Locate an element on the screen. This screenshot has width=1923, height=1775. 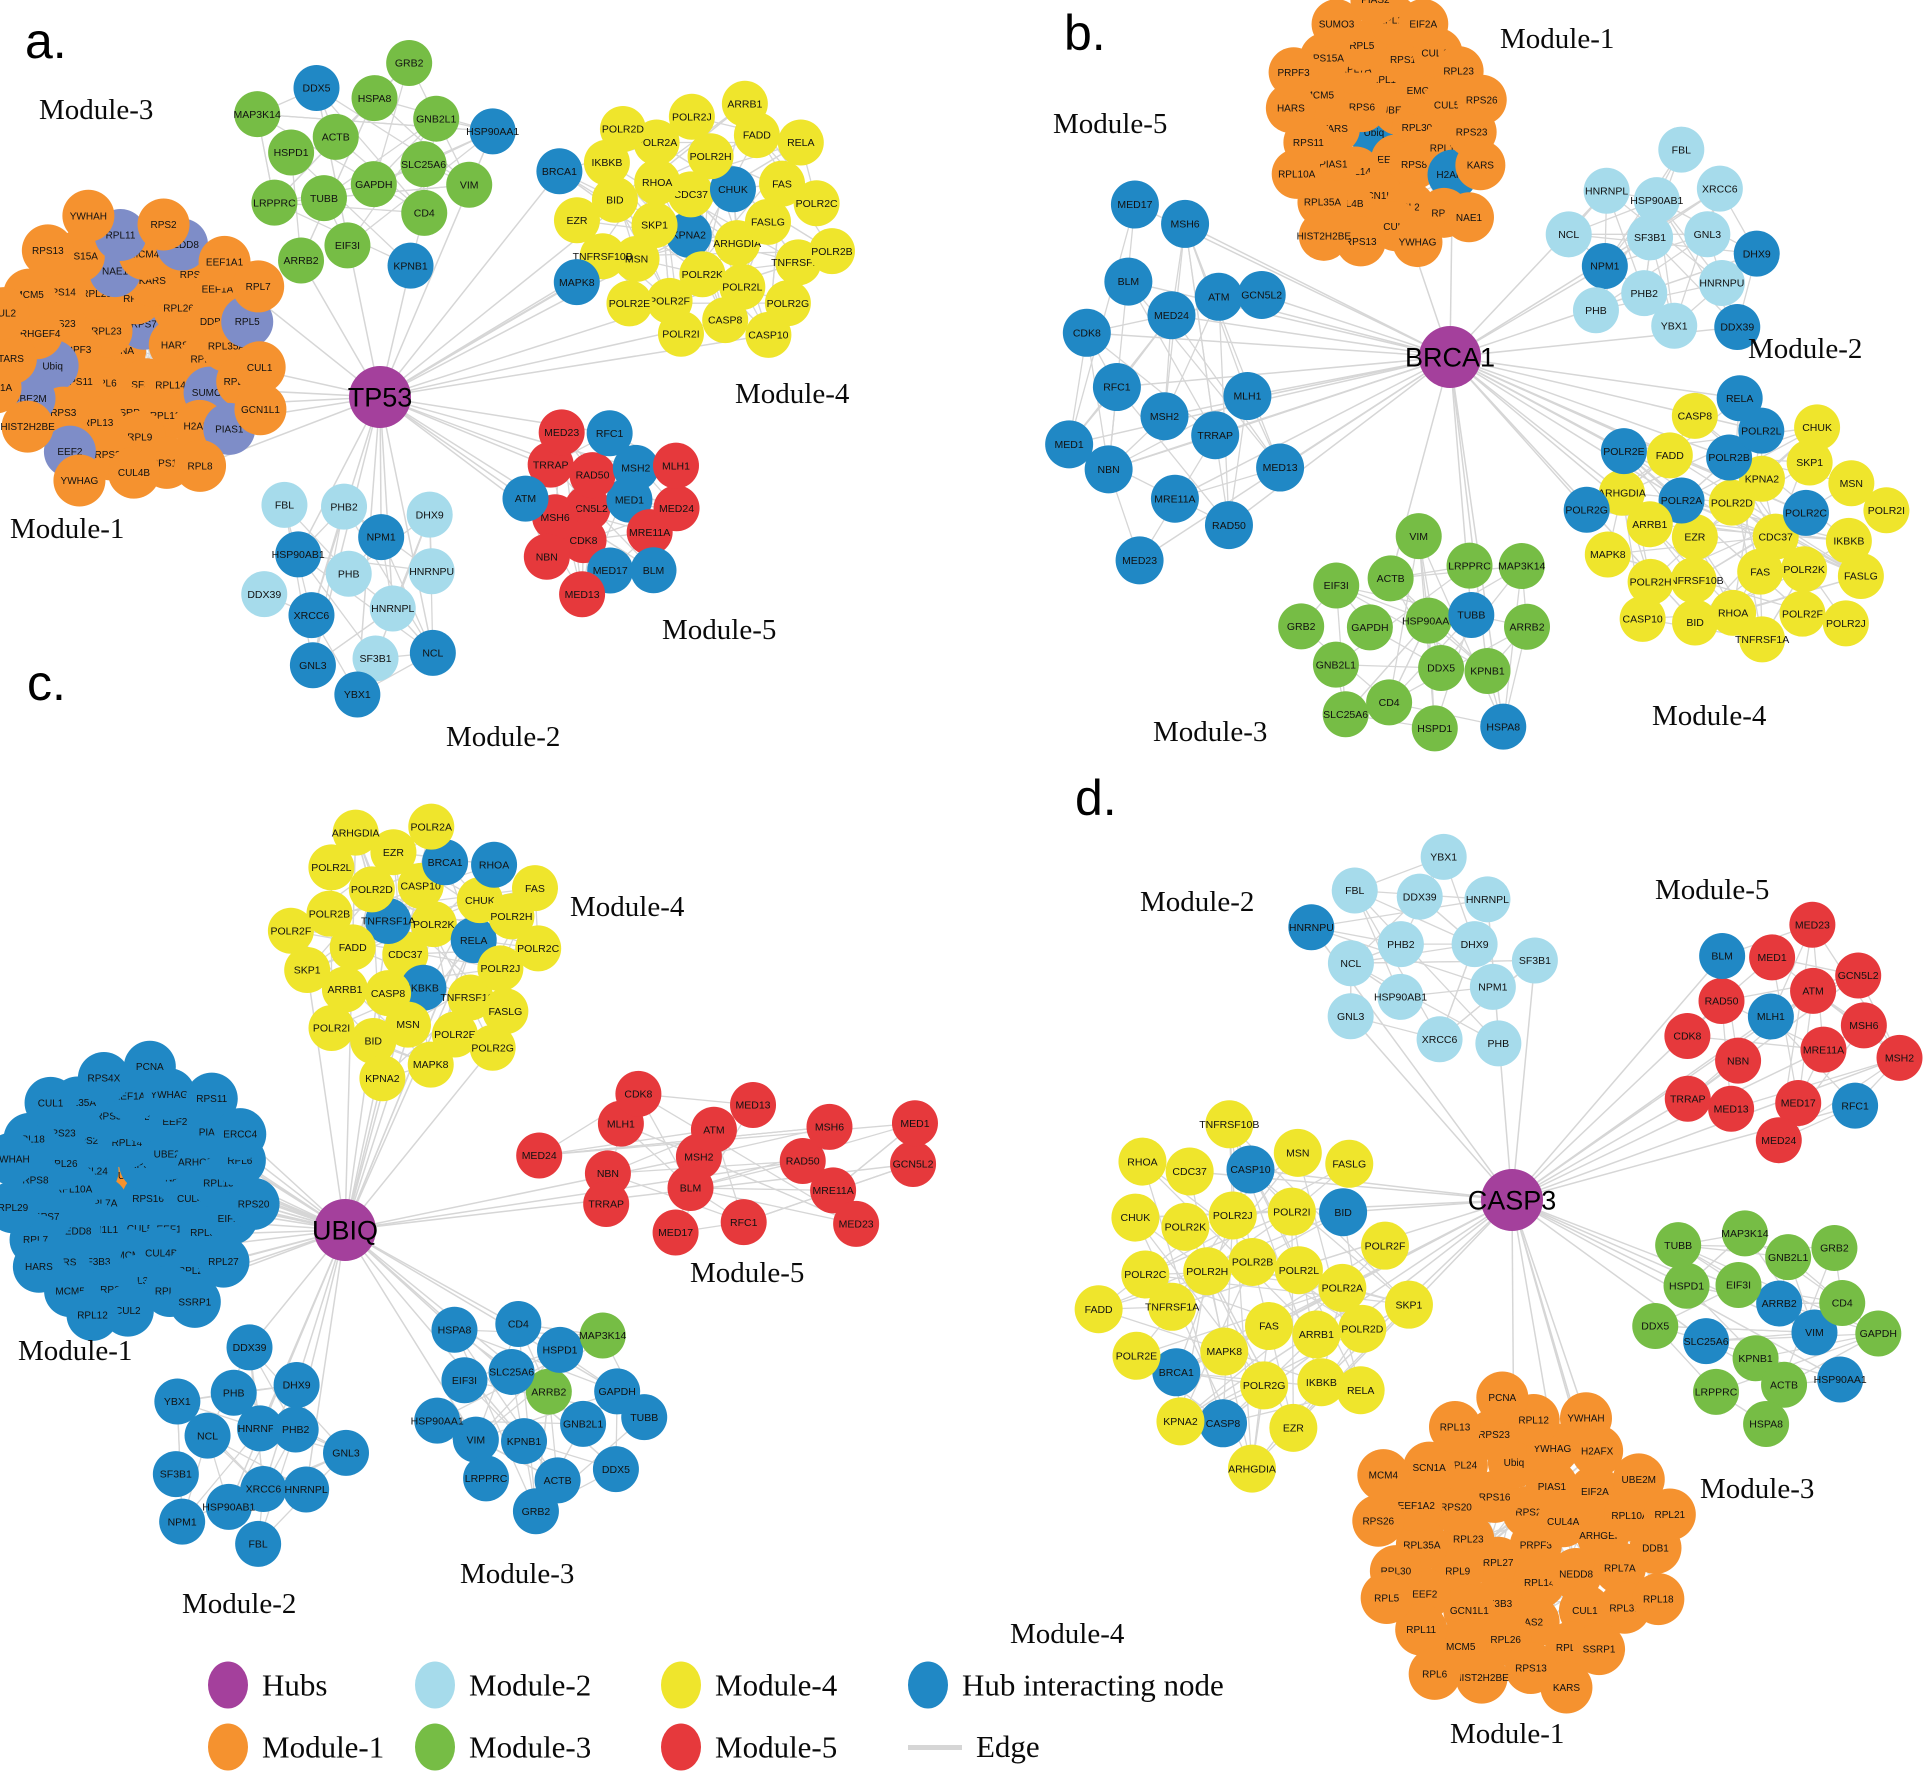
b-node-POLR2I: POLR2I is located at coordinates (1886, 510).